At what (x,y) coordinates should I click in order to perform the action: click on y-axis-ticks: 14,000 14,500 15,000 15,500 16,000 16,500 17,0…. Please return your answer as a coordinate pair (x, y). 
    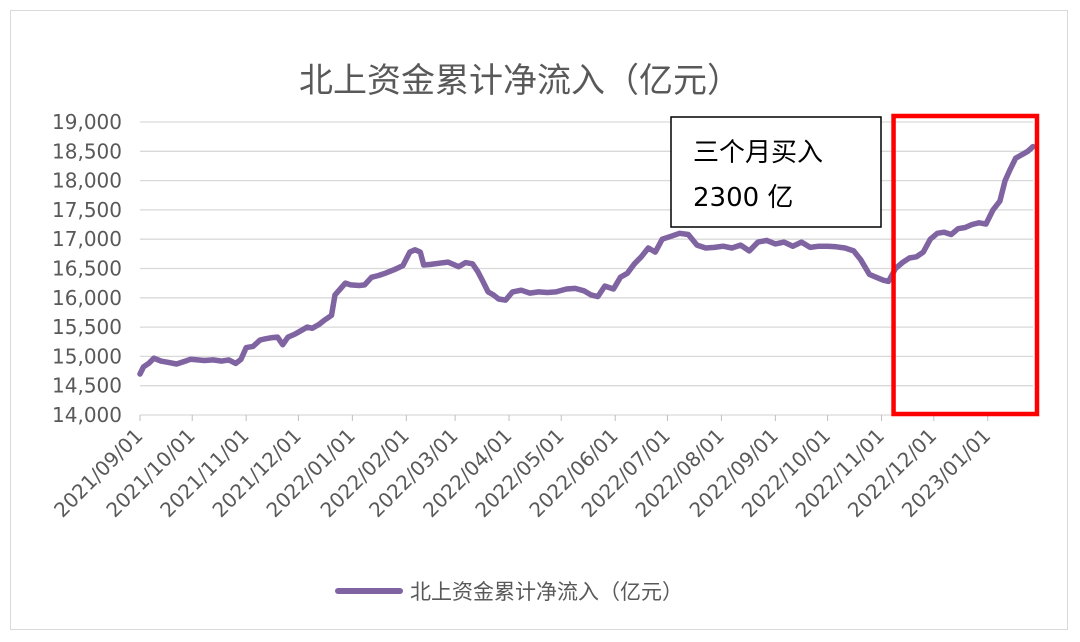
    Looking at the image, I should click on (87, 268).